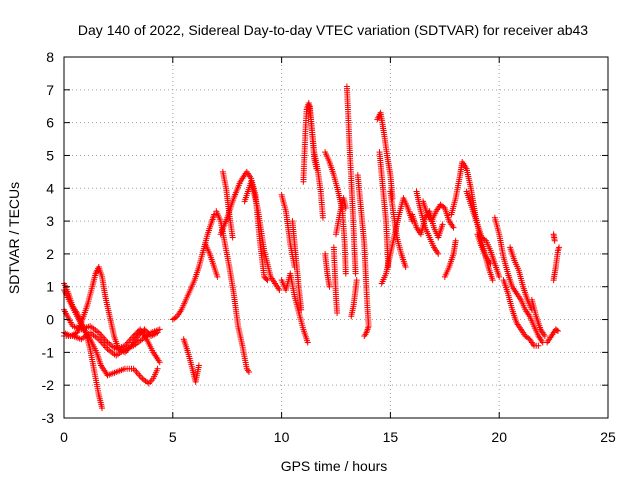 Image resolution: width=640 pixels, height=480 pixels. Describe the element at coordinates (173, 437) in the screenshot. I see `x-tick-label: 5` at that location.